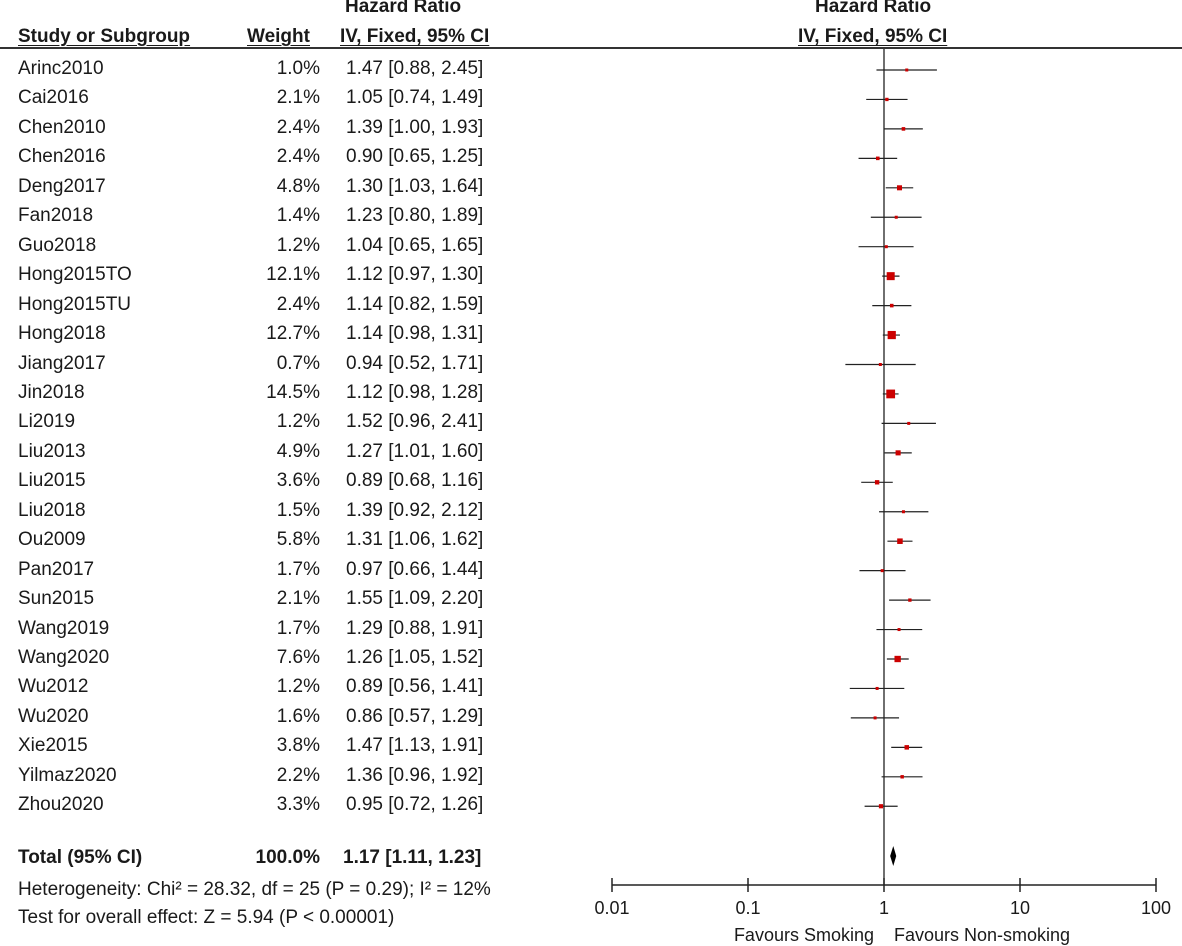  Describe the element at coordinates (64, 657) in the screenshot. I see `study-name: Wang2020` at that location.